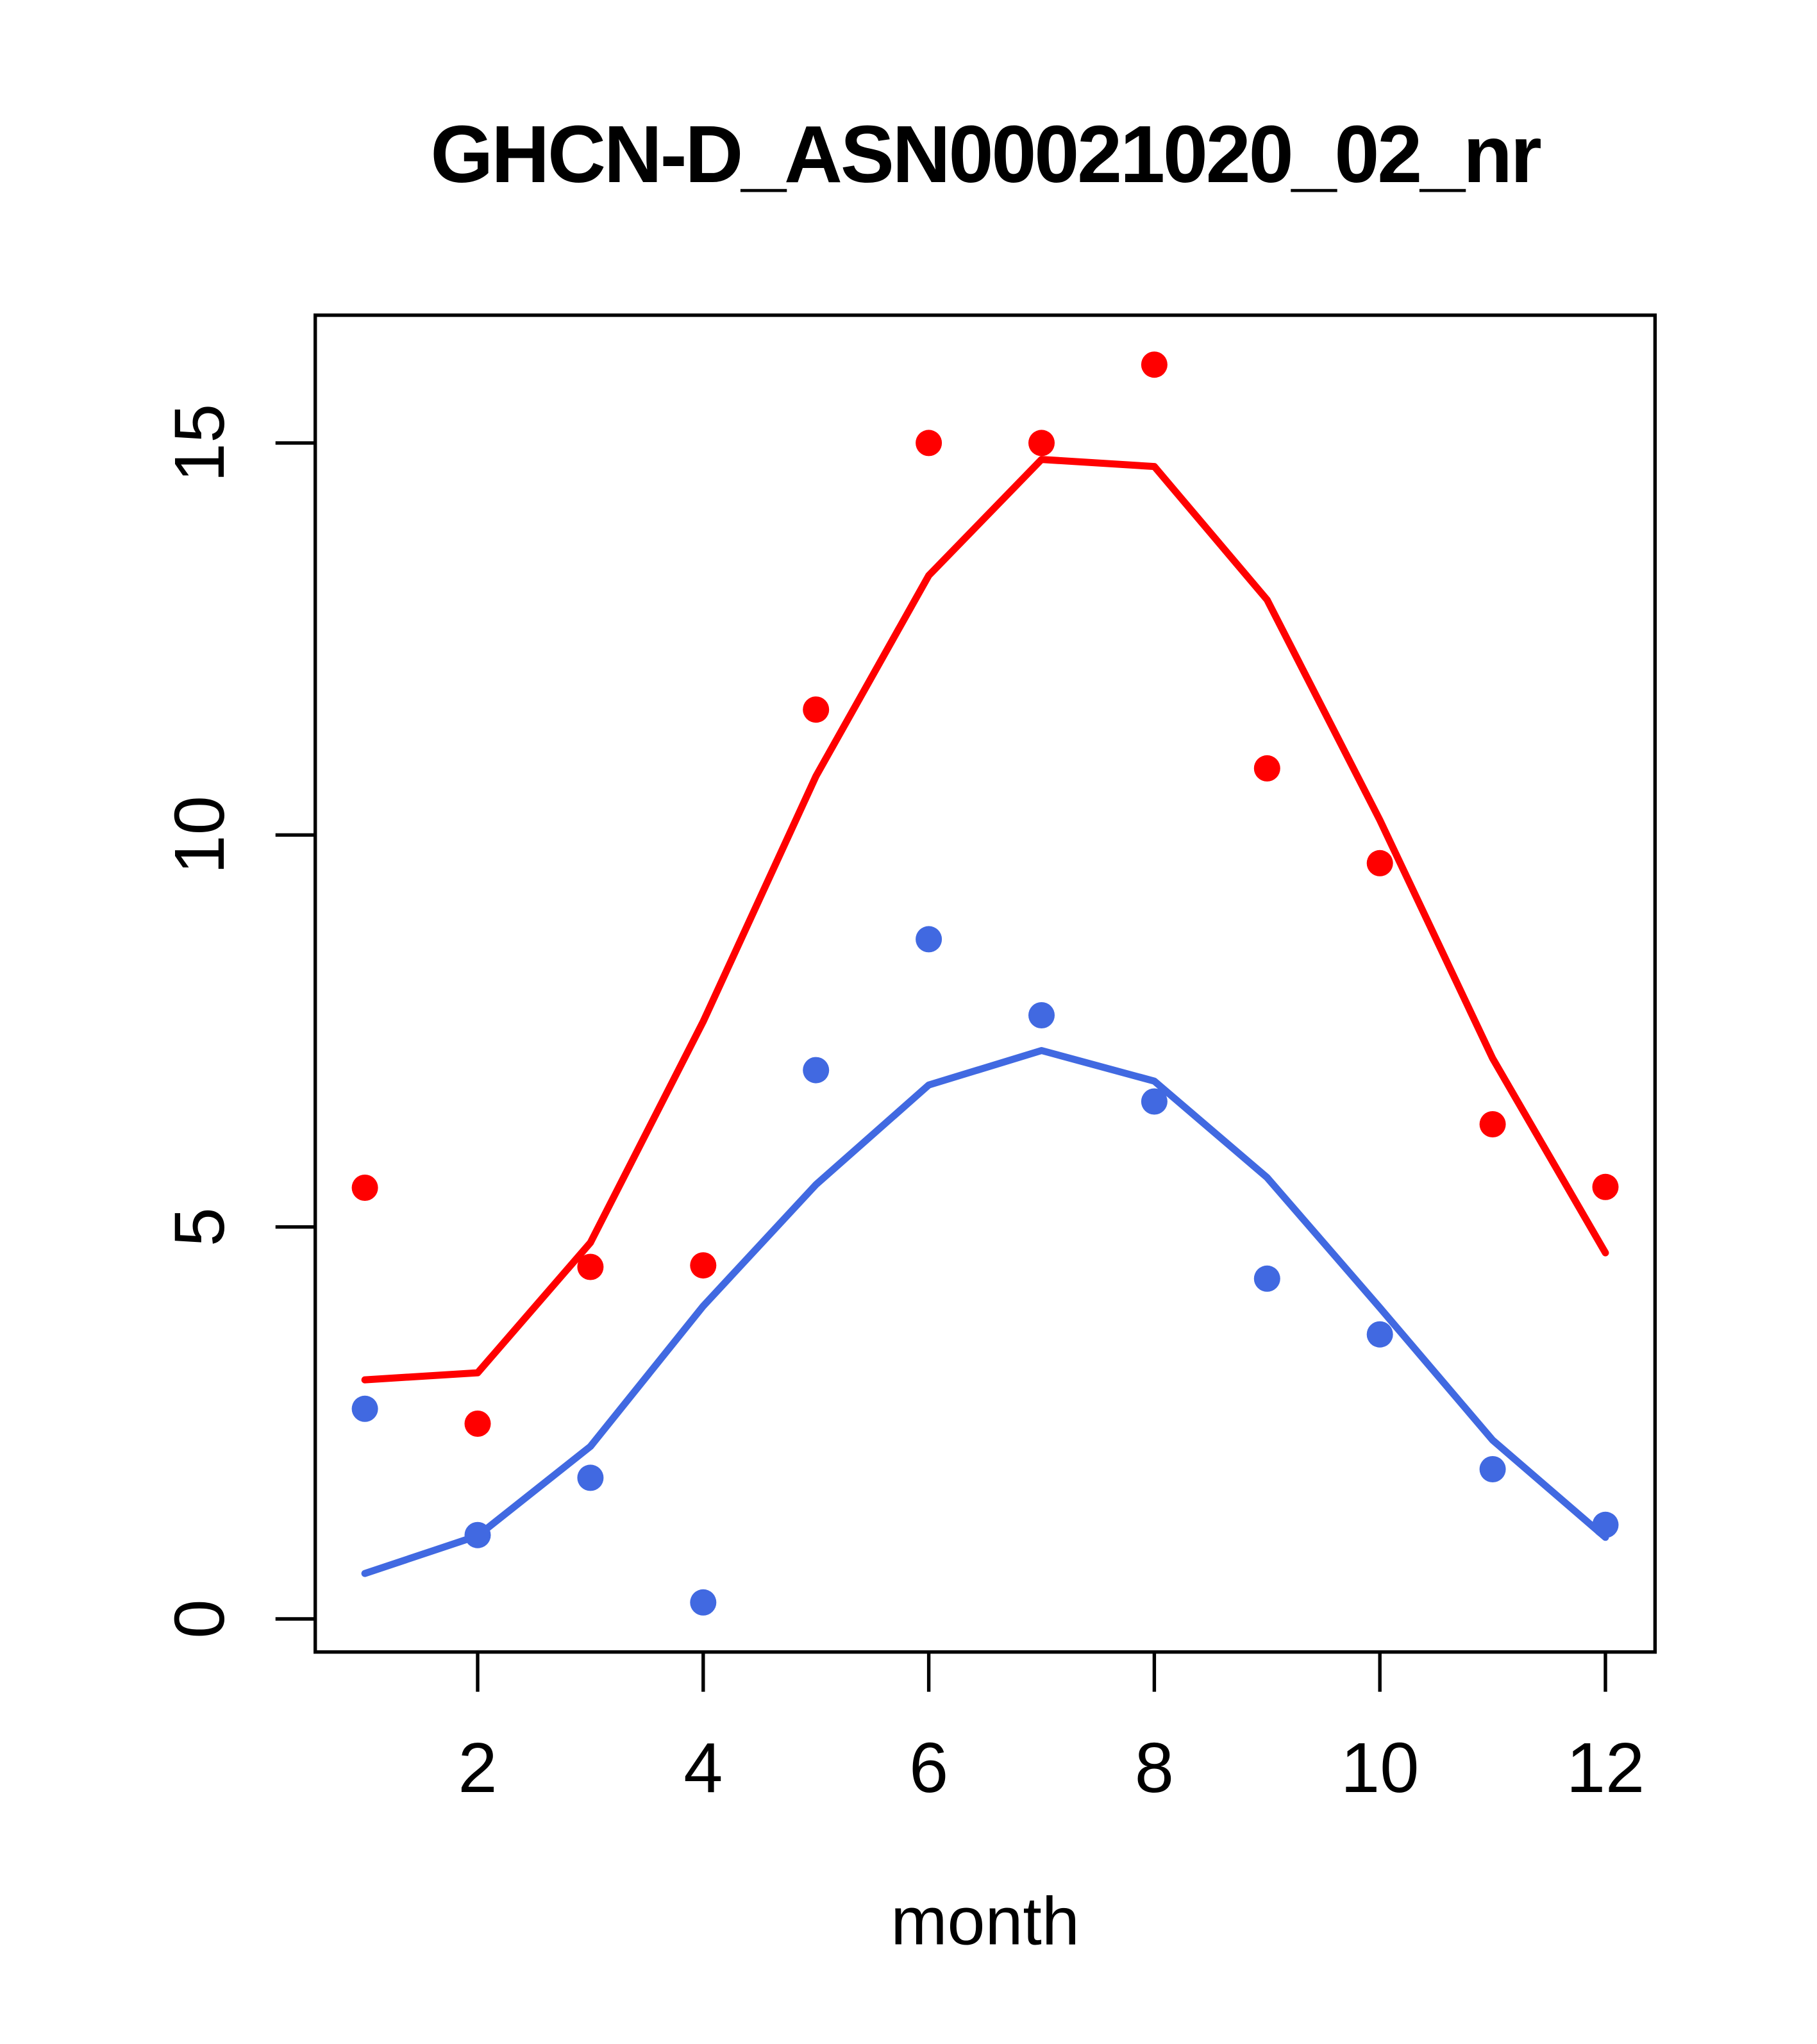 The image size is (1817, 2044). What do you see at coordinates (200, 443) in the screenshot?
I see `svg-text: 15` at bounding box center [200, 443].